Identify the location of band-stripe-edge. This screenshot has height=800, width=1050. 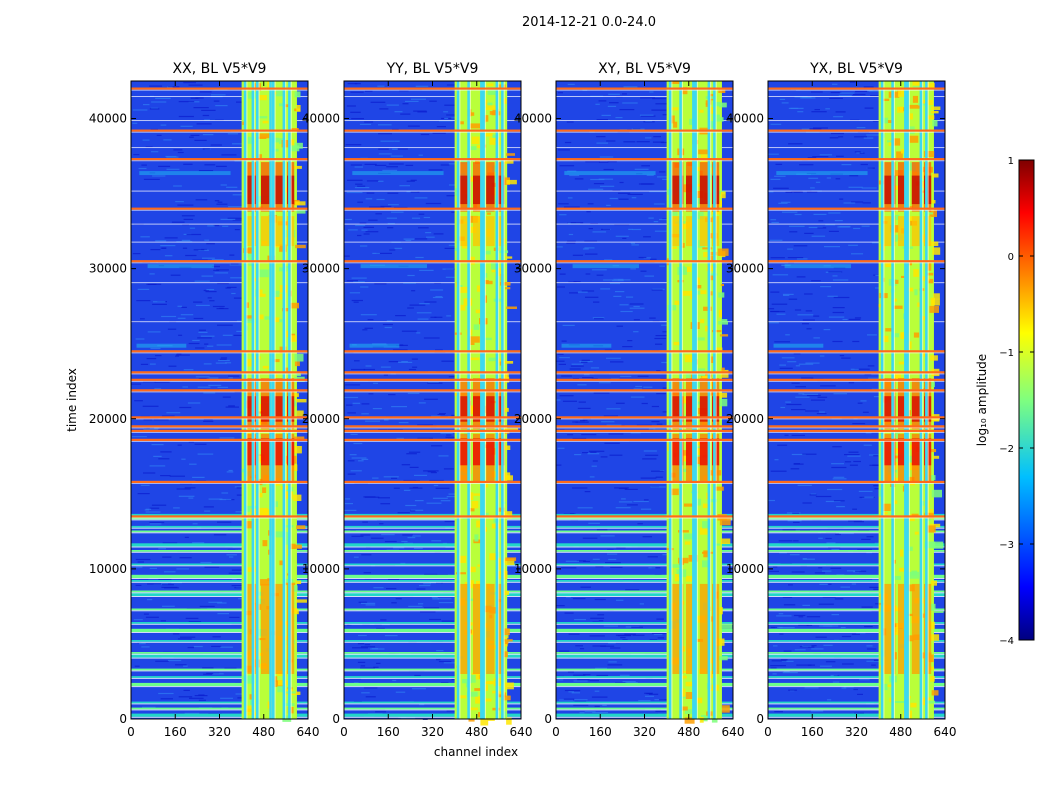
(499, 400).